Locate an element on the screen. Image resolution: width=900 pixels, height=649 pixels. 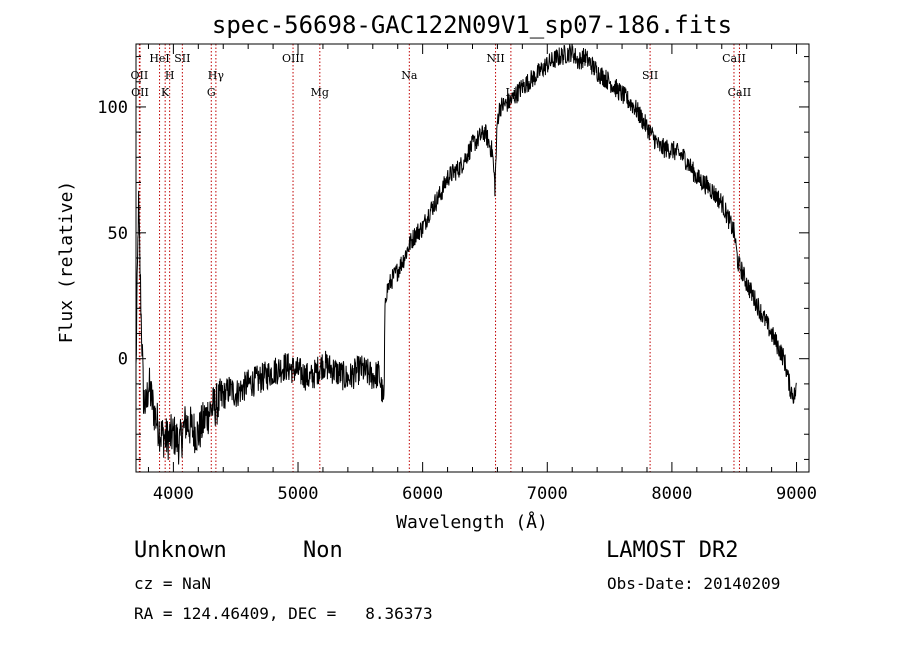
redshift-cz: cz = NaN is located at coordinates (173, 583).